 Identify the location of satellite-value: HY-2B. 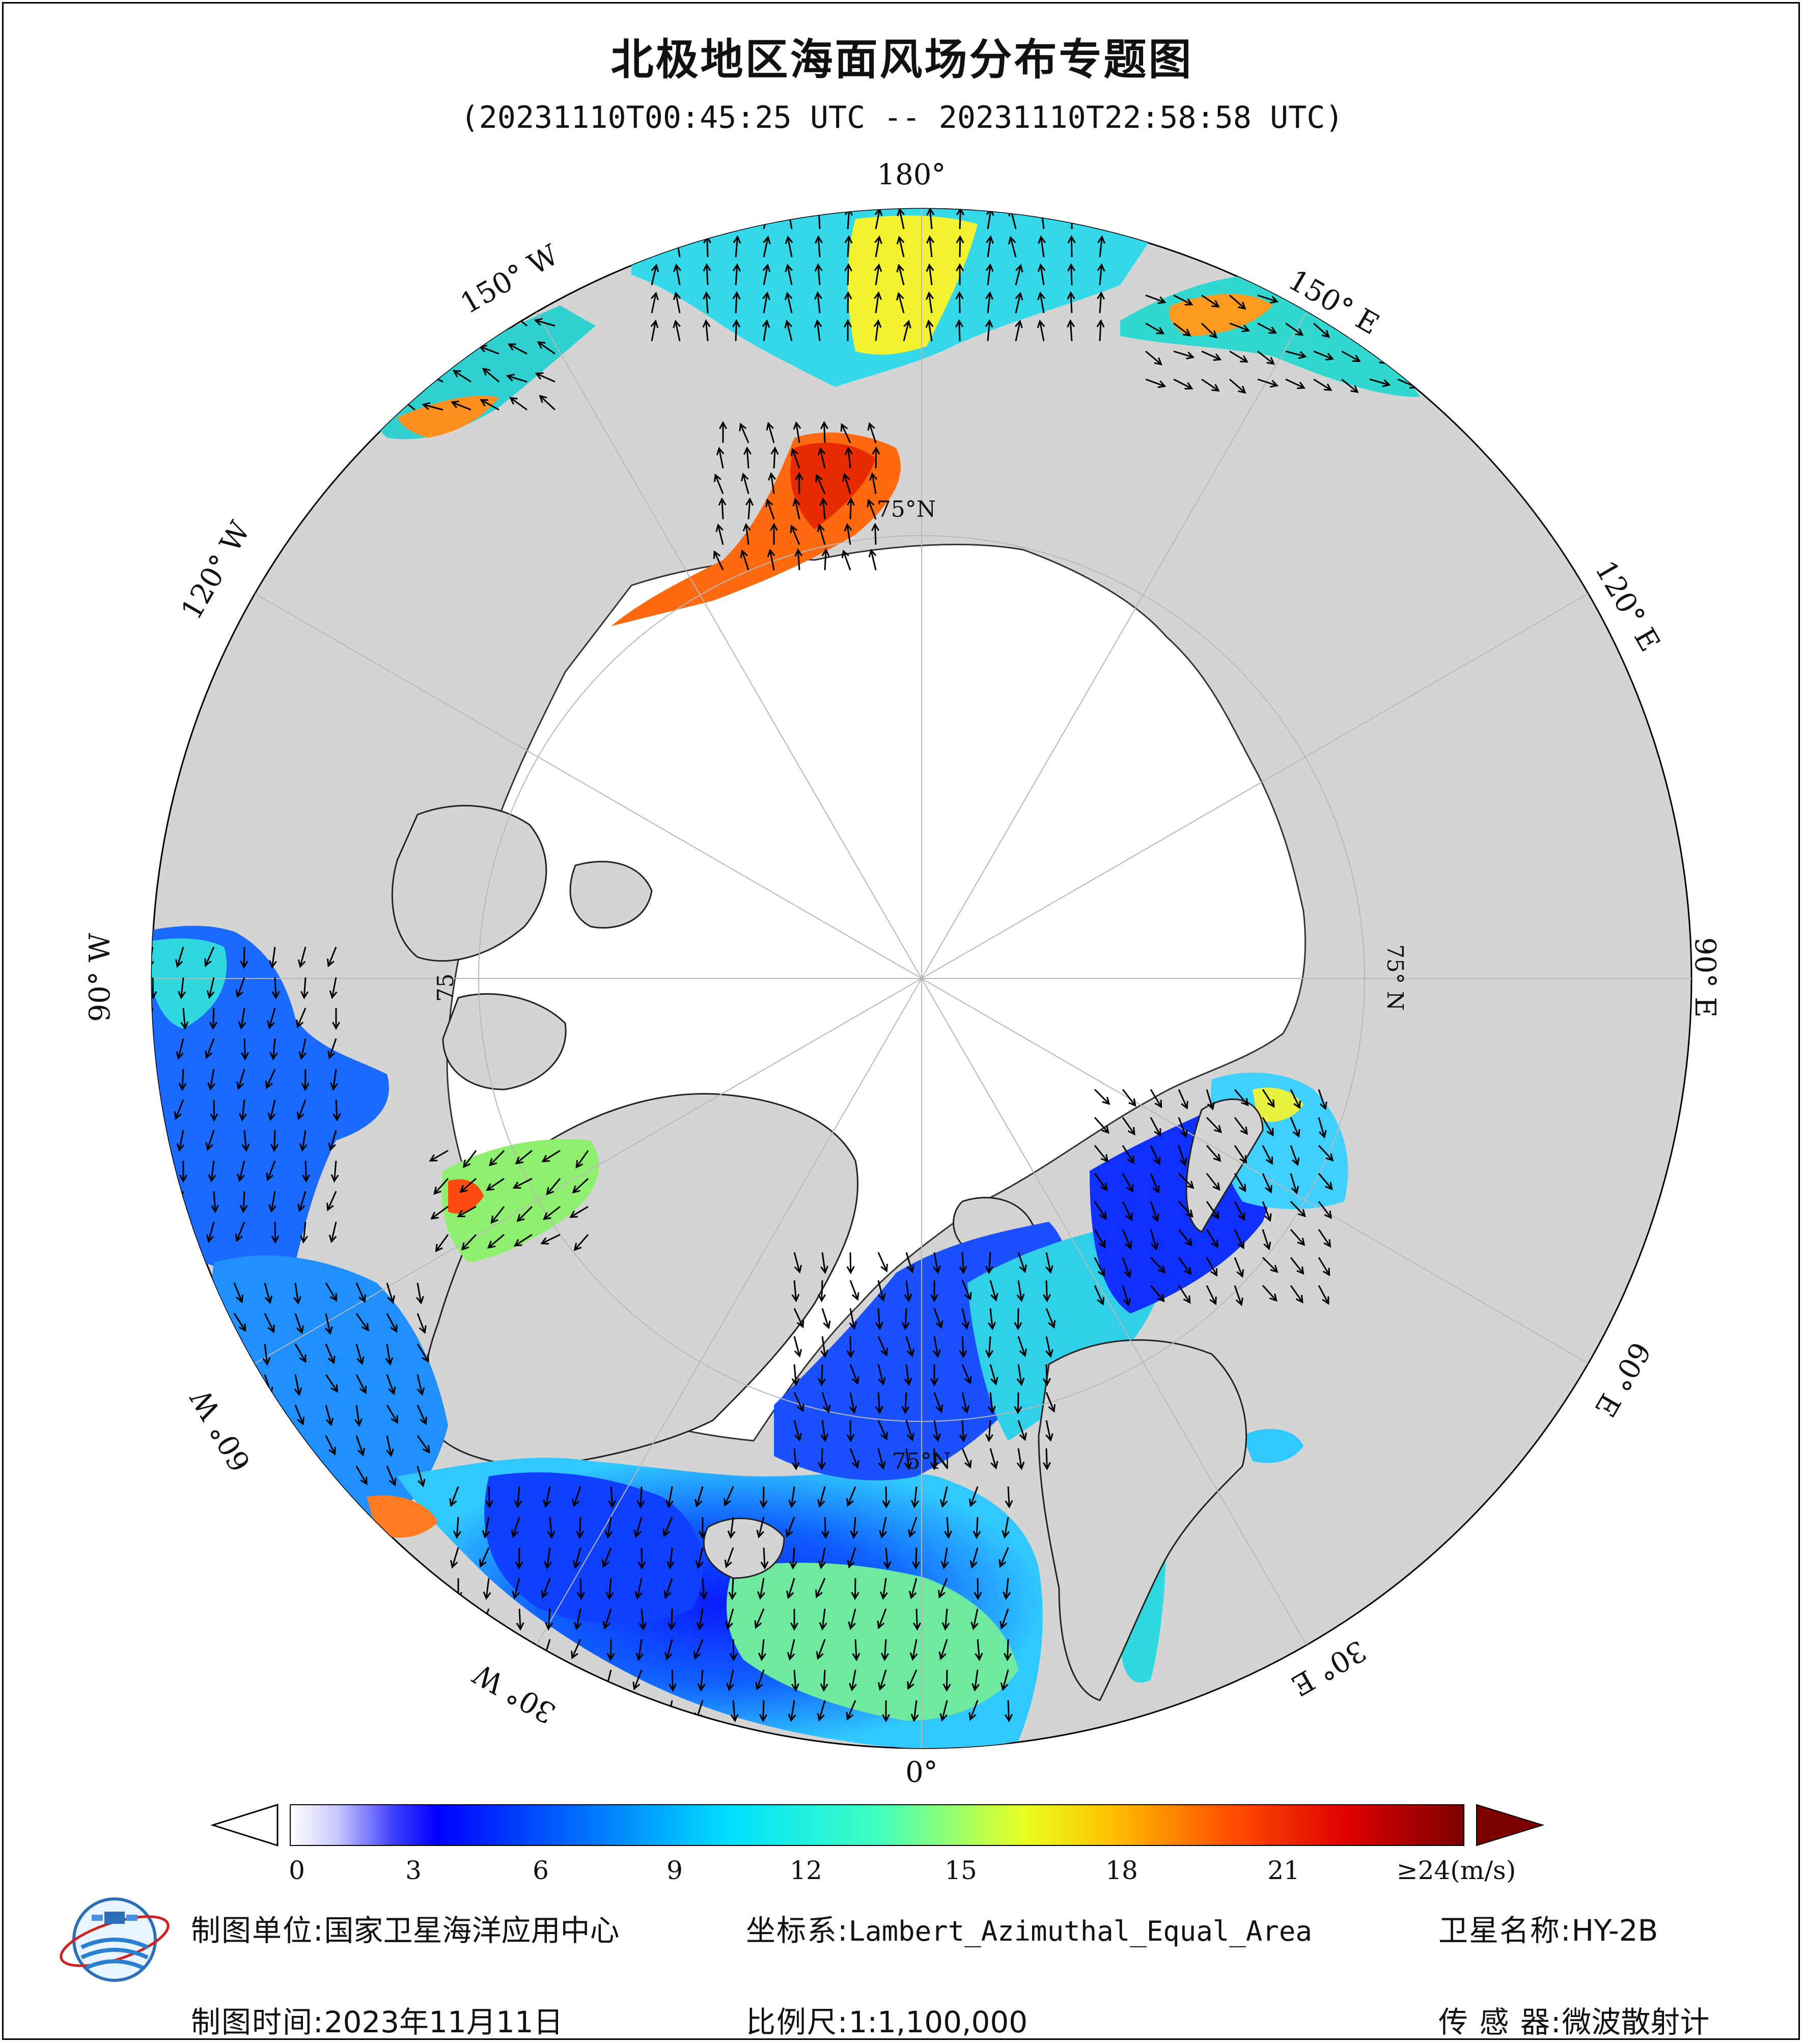
(1614, 1930).